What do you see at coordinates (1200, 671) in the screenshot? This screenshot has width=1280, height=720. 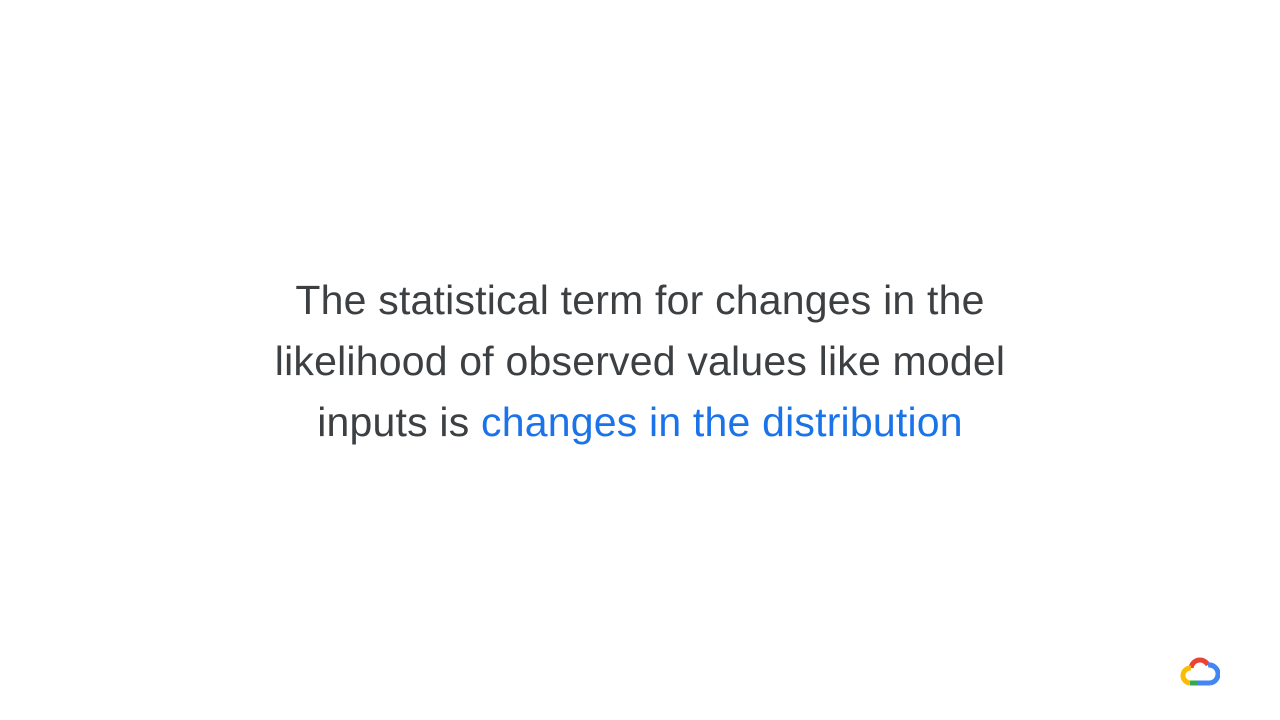 I see `google-cloud-logo-icon` at bounding box center [1200, 671].